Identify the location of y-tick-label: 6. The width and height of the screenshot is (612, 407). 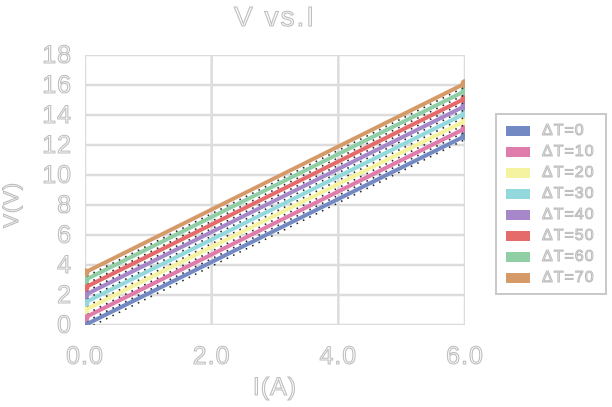
(64, 235).